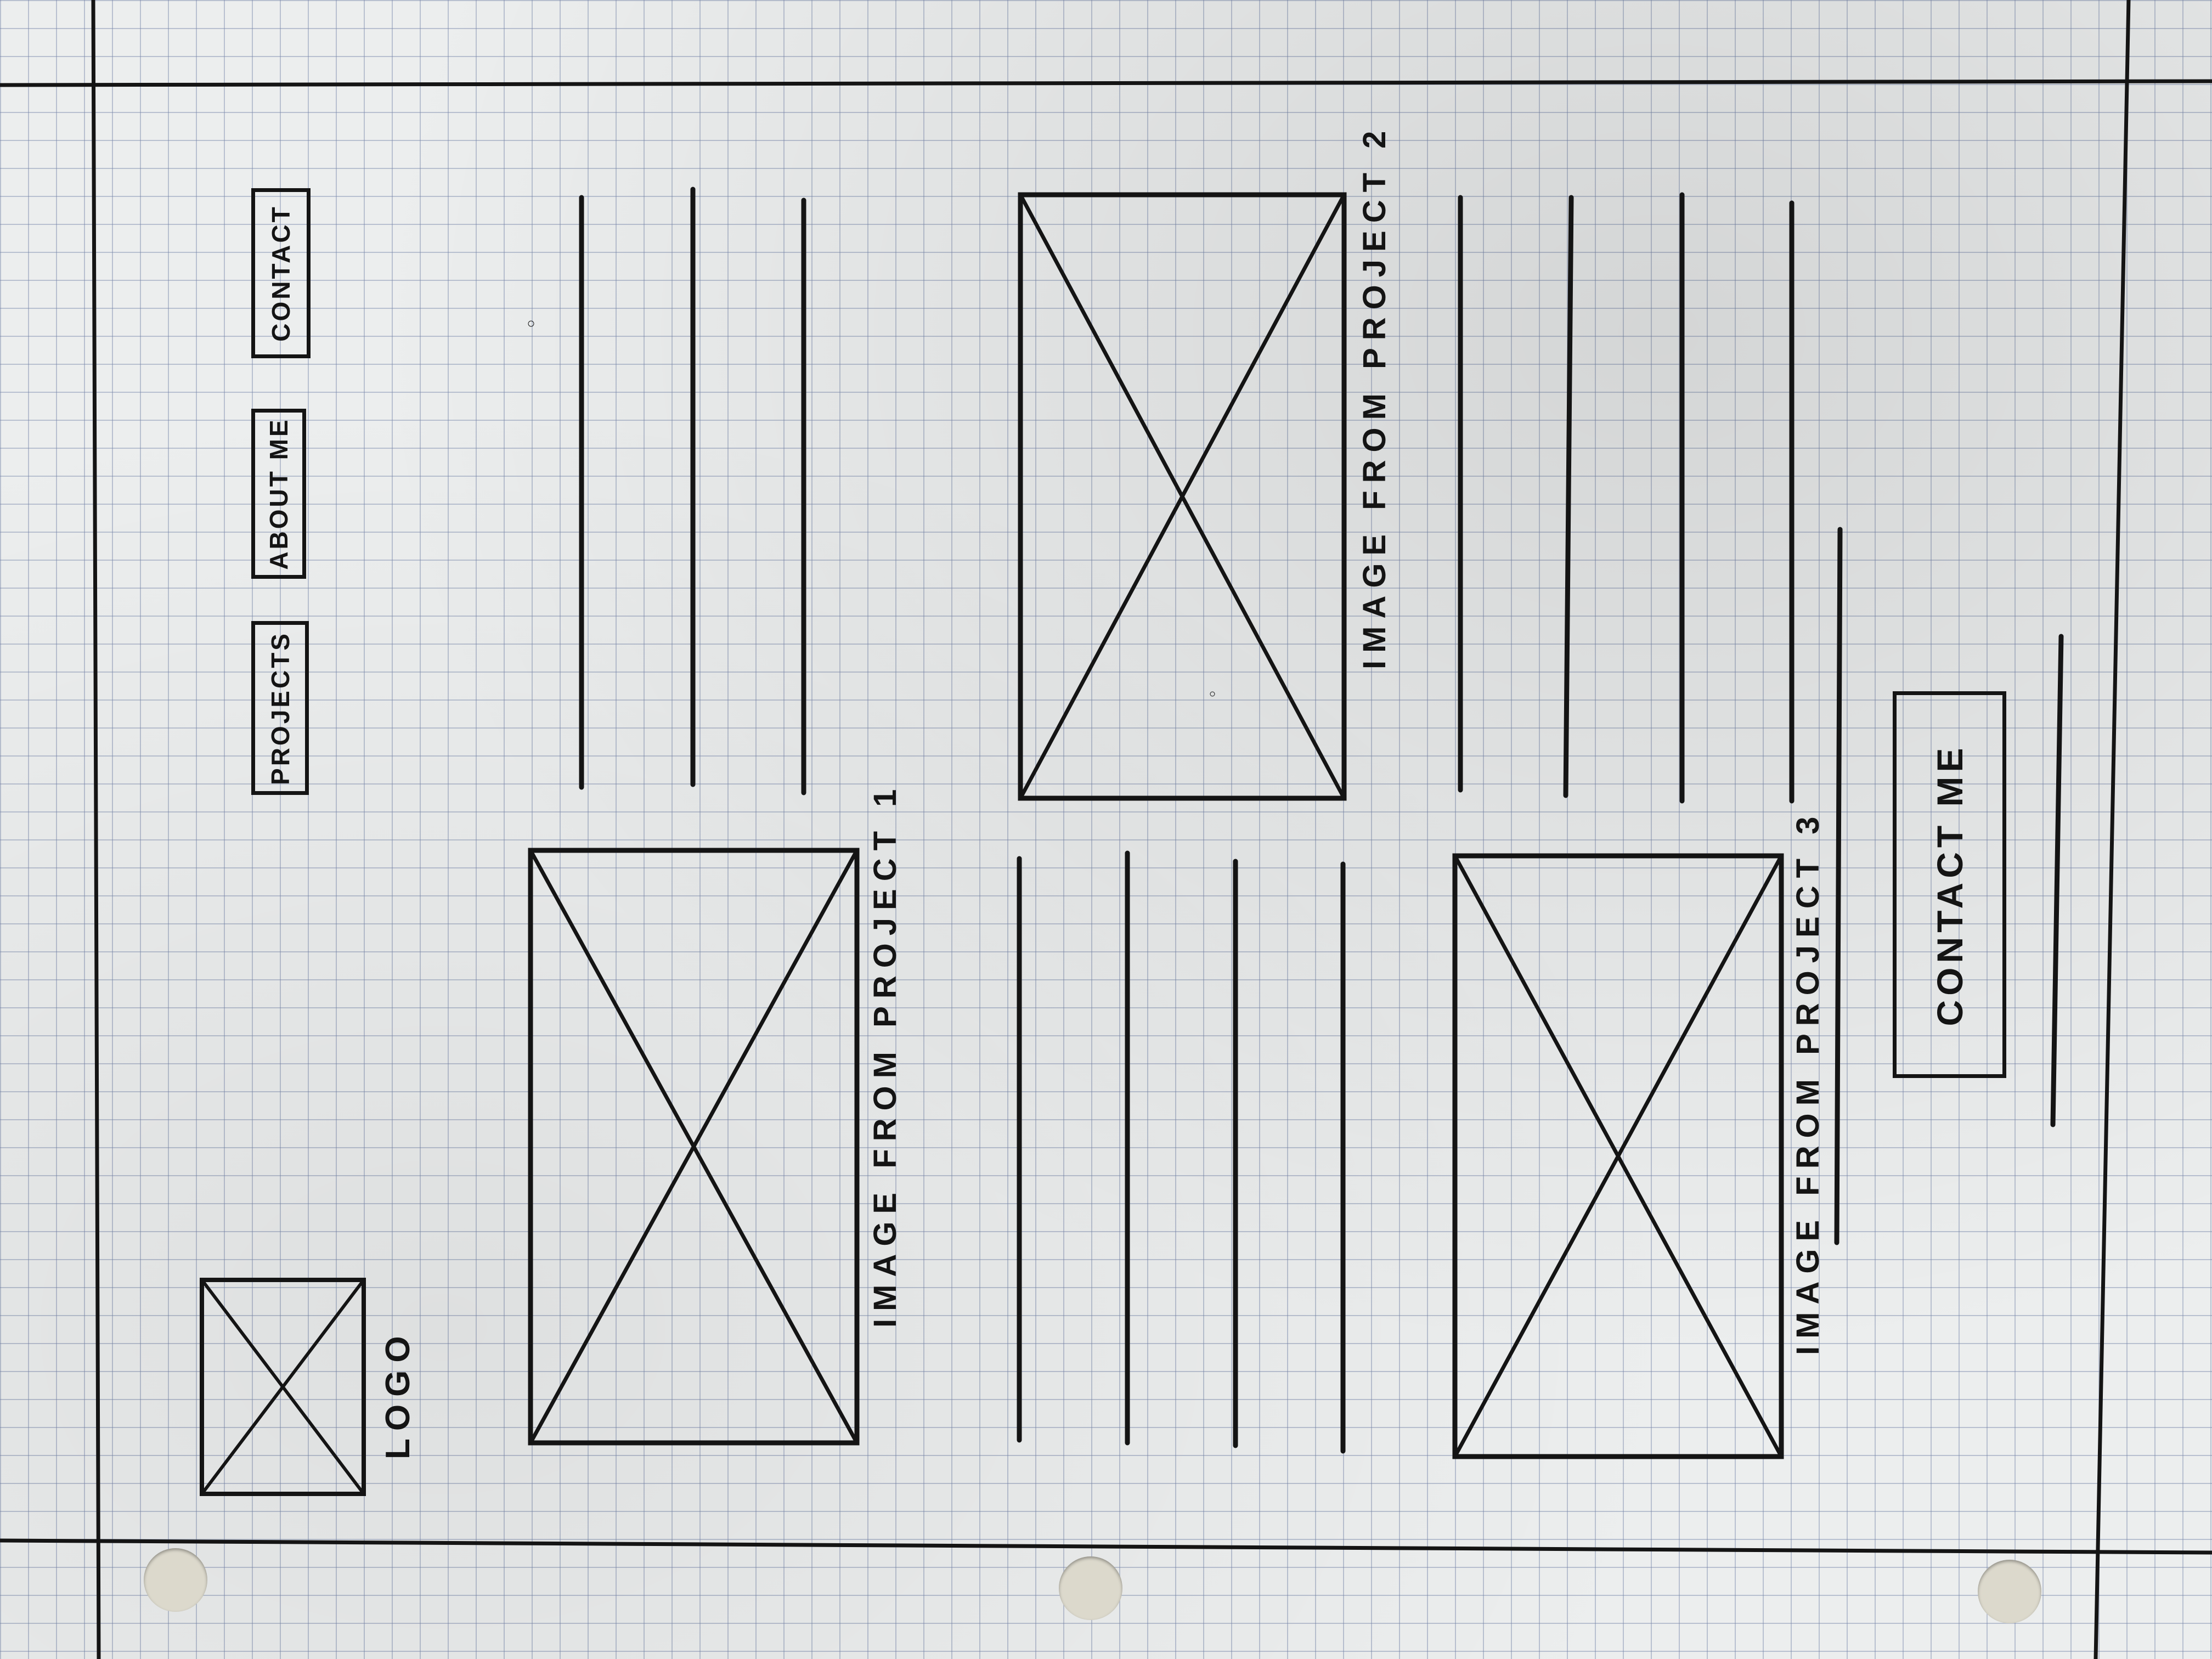  What do you see at coordinates (1106, 83) in the screenshot?
I see `margin-line-top` at bounding box center [1106, 83].